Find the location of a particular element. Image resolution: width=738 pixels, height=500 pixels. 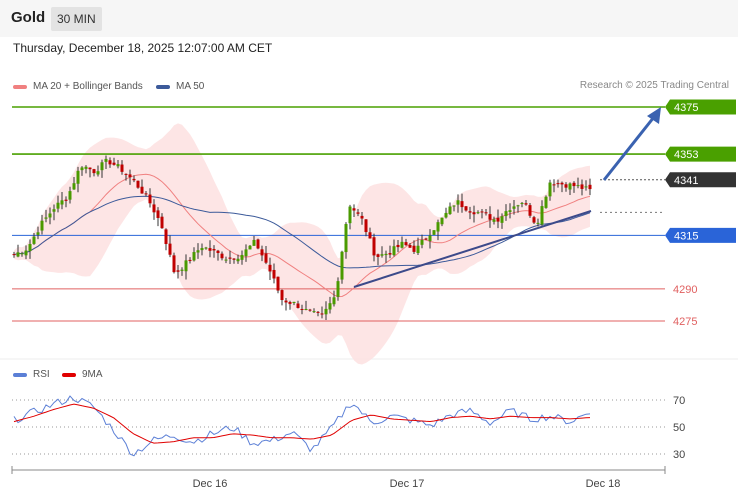

rsi-series-rsi is located at coordinates (302, 426).